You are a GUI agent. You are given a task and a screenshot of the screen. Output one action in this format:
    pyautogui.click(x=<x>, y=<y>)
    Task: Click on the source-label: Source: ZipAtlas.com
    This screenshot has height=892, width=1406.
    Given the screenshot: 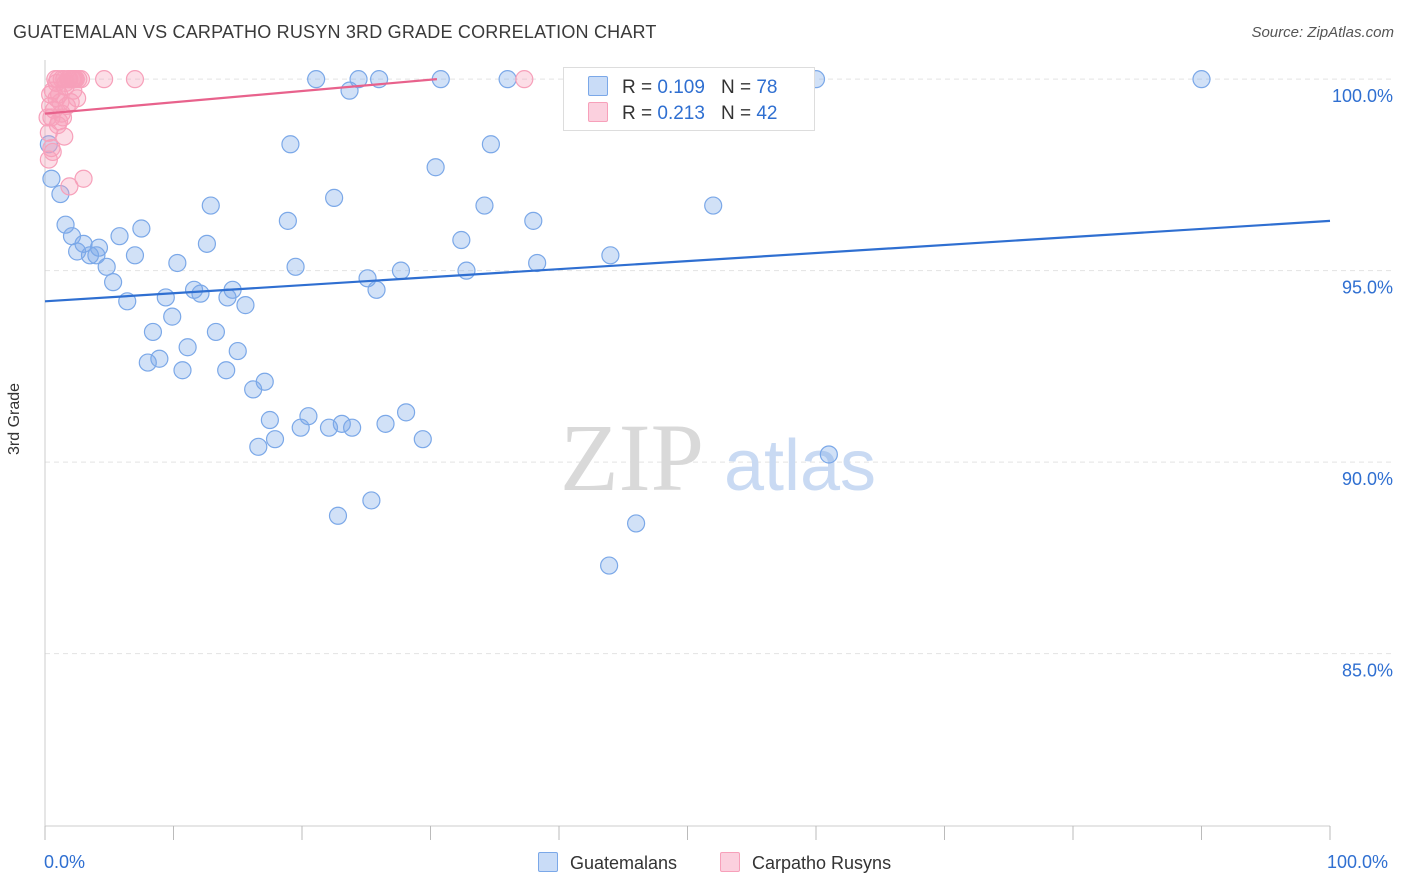 What is the action you would take?
    pyautogui.click(x=1322, y=32)
    